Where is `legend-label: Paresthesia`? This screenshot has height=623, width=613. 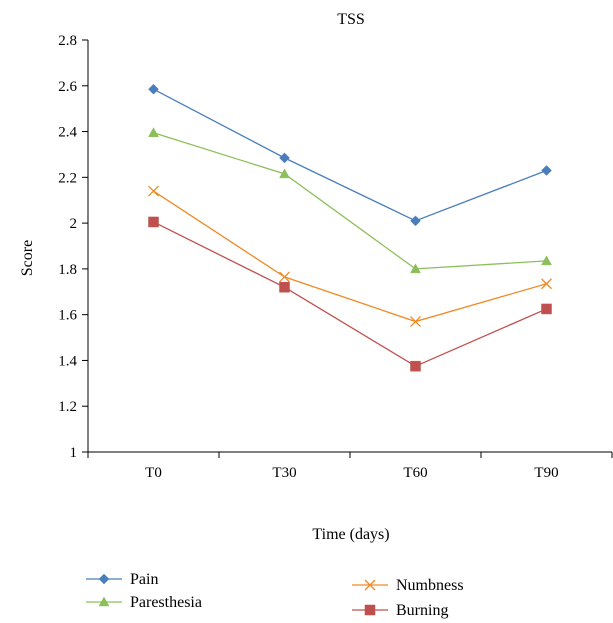
legend-label: Paresthesia is located at coordinates (166, 602).